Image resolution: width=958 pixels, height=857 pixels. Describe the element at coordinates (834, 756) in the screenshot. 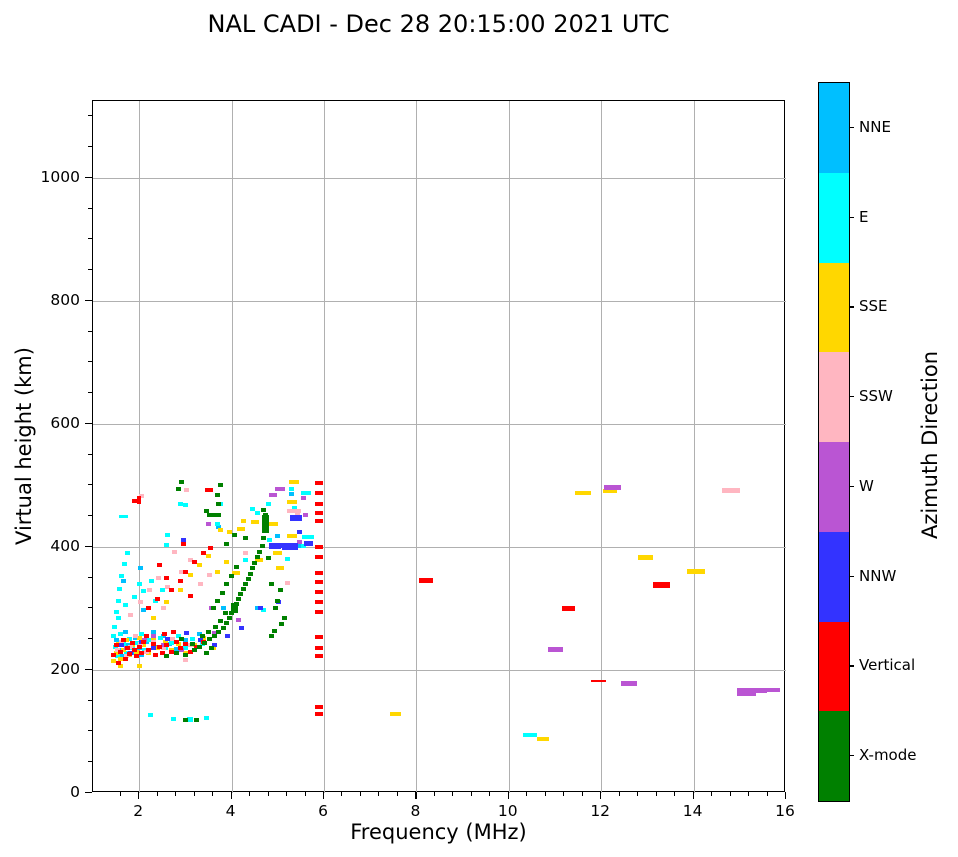

I see `colorbar-segment-X-mode` at that location.